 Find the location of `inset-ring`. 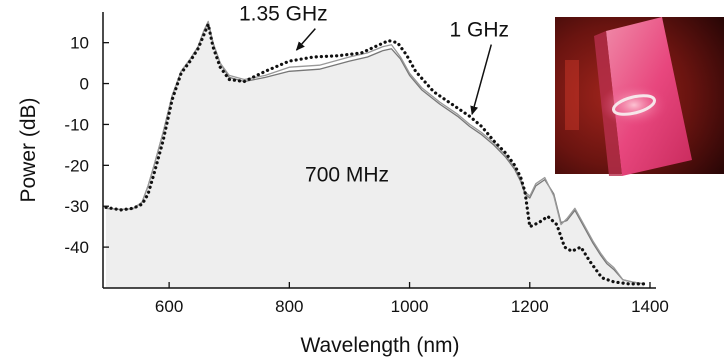

inset-ring is located at coordinates (634, 105).